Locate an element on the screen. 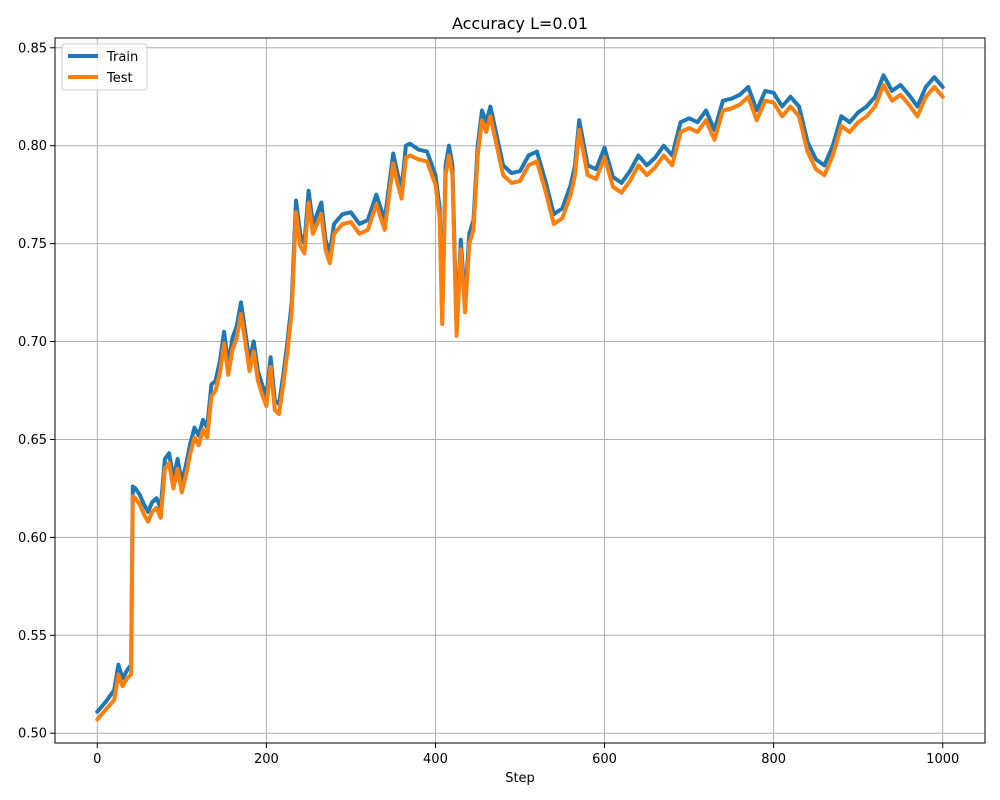 The width and height of the screenshot is (1000, 800). x-axis-ticks: 0 200 400 600 800 1000 is located at coordinates (526, 755).